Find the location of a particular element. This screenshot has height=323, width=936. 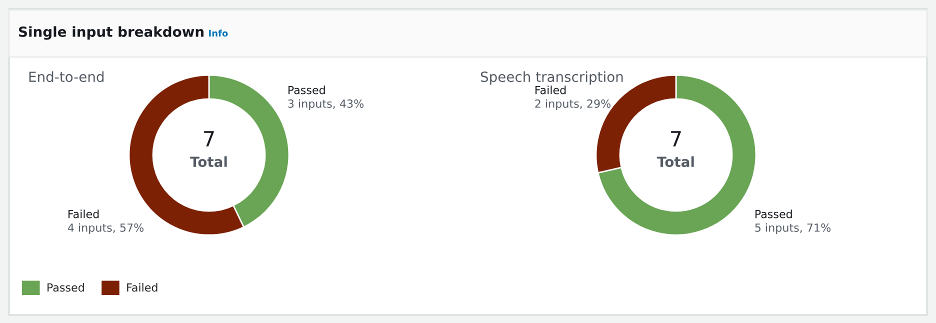

data-label: 5 inputs, 71% is located at coordinates (793, 228).